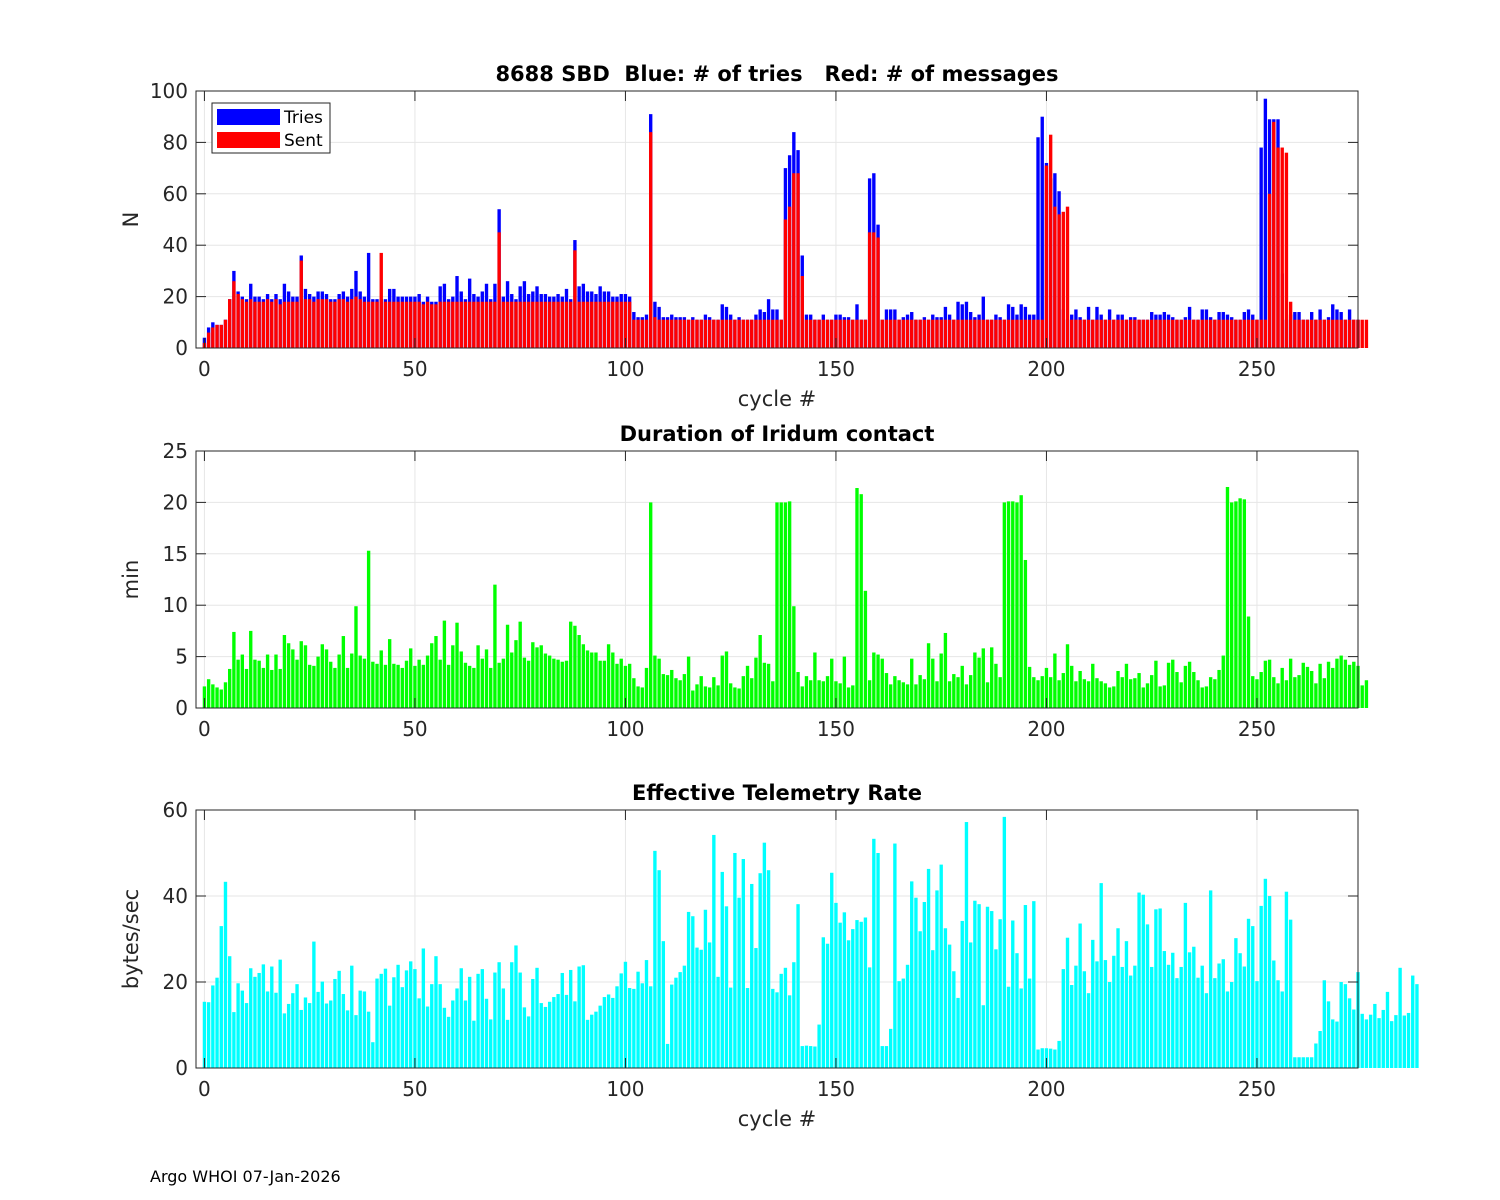 The image size is (1500, 1200). What do you see at coordinates (836, 729) in the screenshot?
I see `duration-xtick-label: 150` at bounding box center [836, 729].